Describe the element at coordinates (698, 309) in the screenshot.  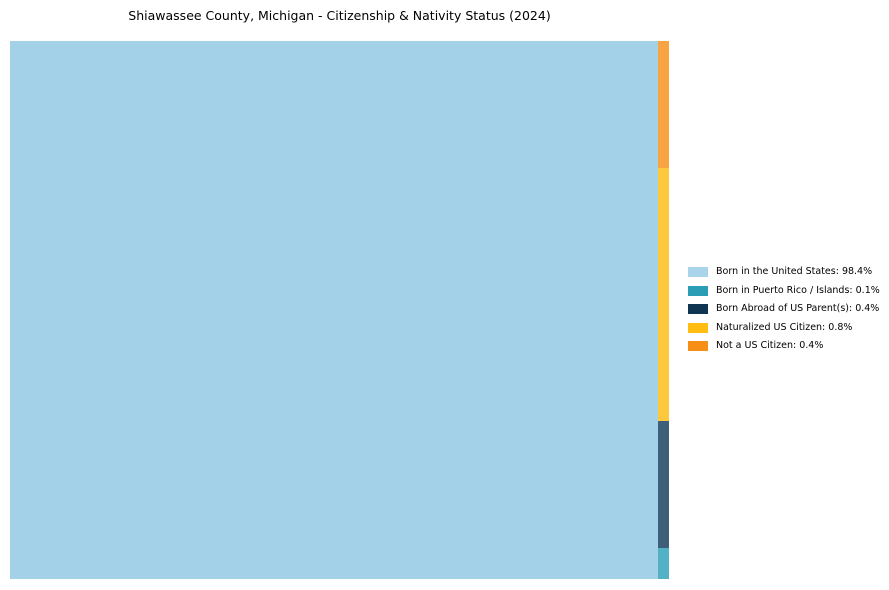
I see `legend-swatch-born-abroad-of-us-parent-s` at that location.